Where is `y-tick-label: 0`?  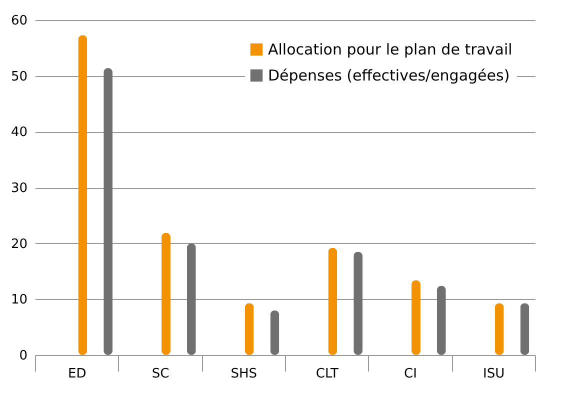
y-tick-label: 0 is located at coordinates (23, 356).